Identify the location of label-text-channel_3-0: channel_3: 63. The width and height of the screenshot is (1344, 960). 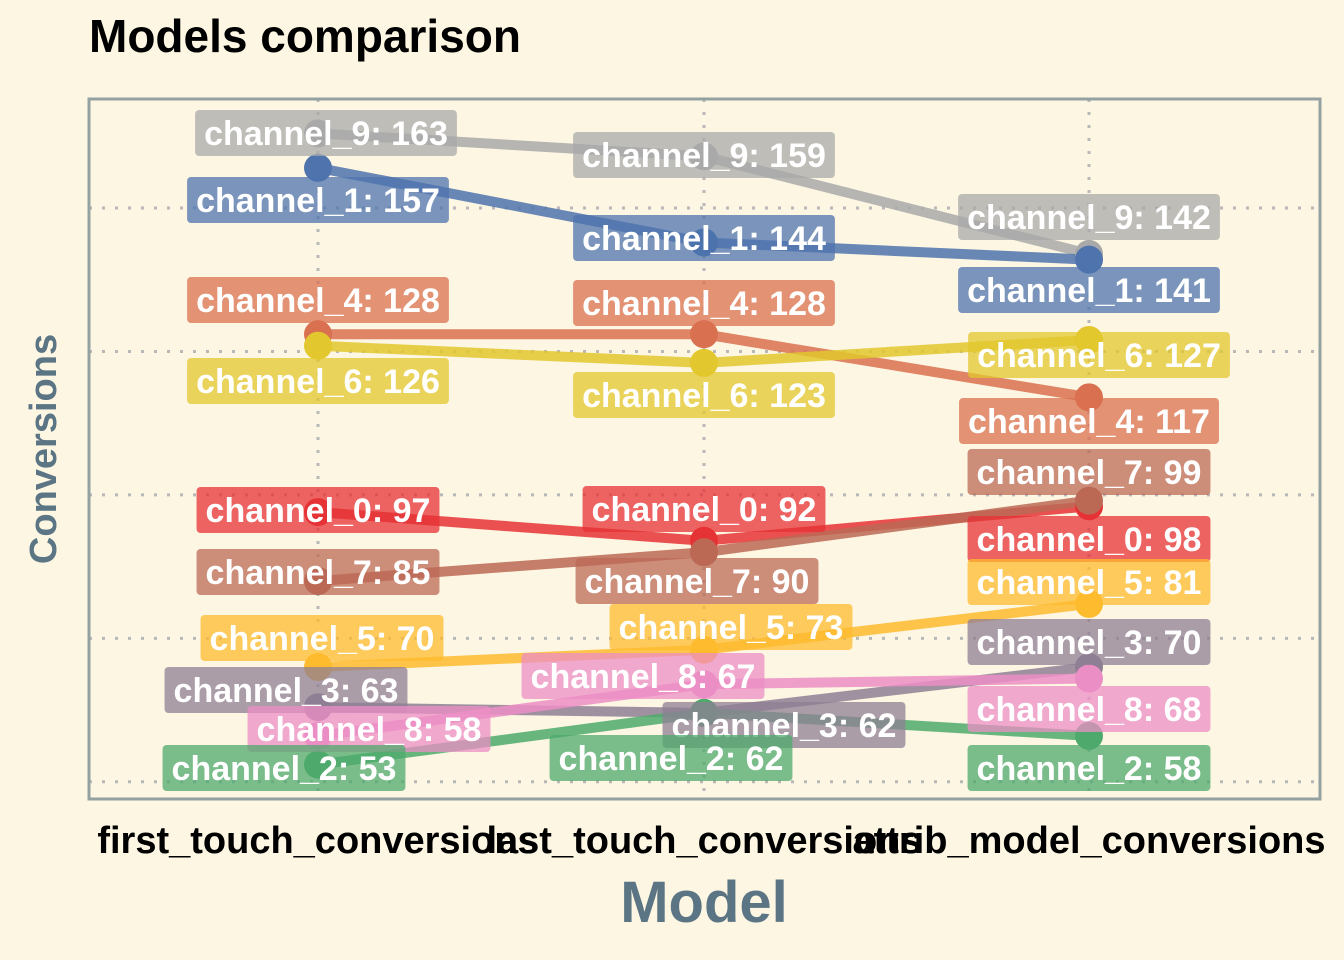
(286, 691).